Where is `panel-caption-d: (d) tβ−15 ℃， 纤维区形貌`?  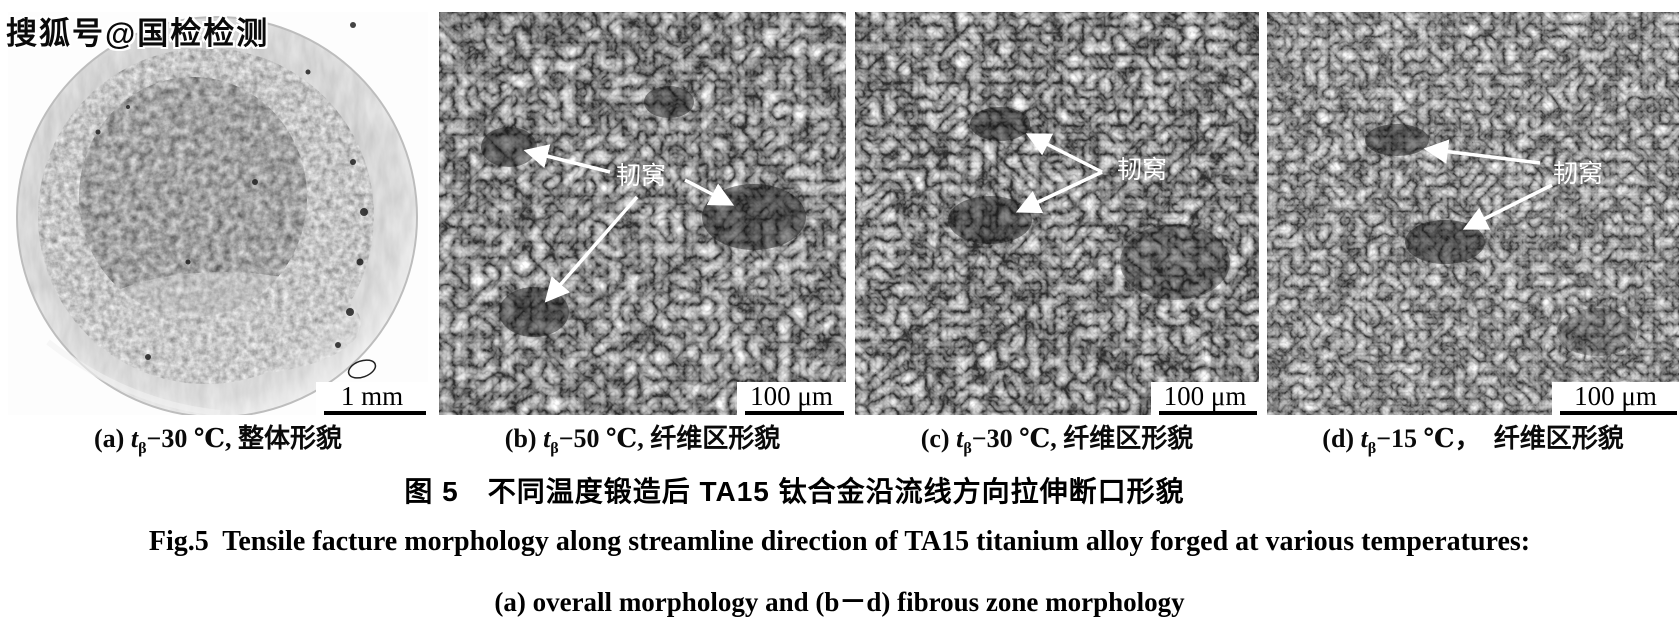 panel-caption-d: (d) tβ−15 ℃， 纤维区形貌 is located at coordinates (1473, 439).